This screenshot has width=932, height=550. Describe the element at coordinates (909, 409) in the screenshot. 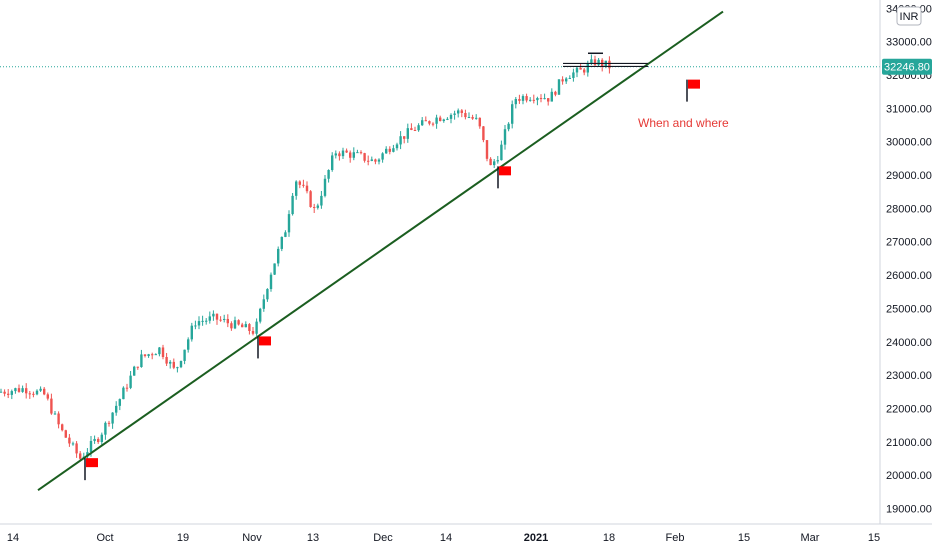

I see `price-tick-label: 22000.00` at that location.